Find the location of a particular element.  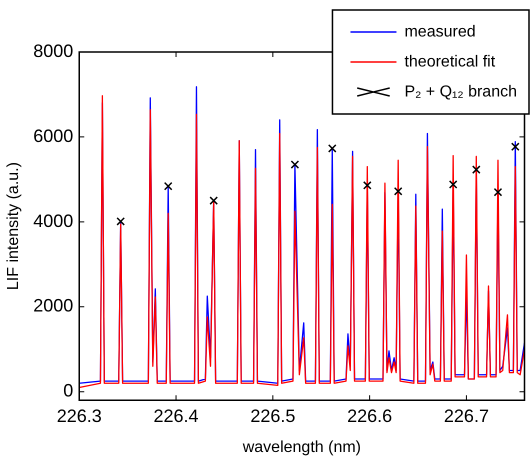

y-tick-label: 4000 is located at coordinates (53, 220).